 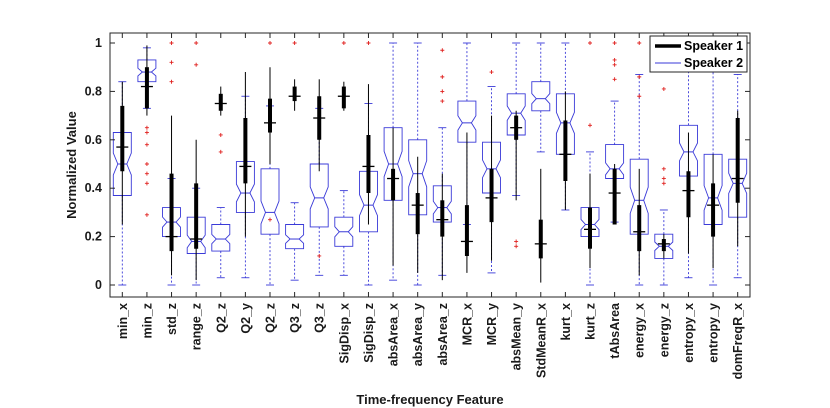 I want to click on x-tick-label: energy_z, so click(x=664, y=330).